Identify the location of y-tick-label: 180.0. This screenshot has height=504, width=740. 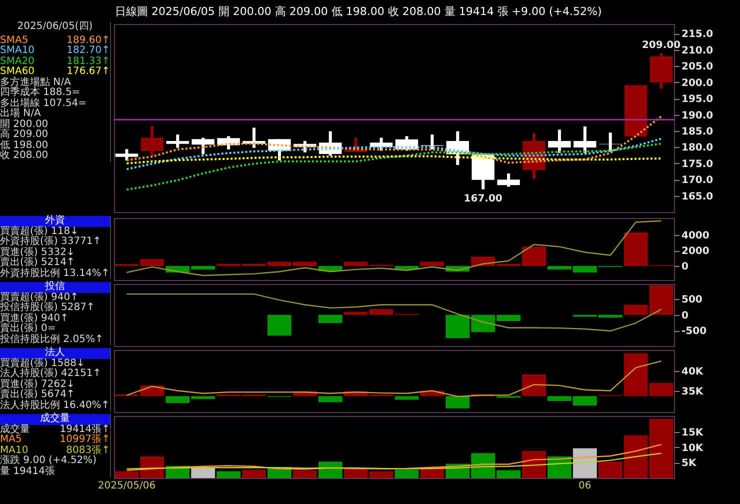
(698, 148).